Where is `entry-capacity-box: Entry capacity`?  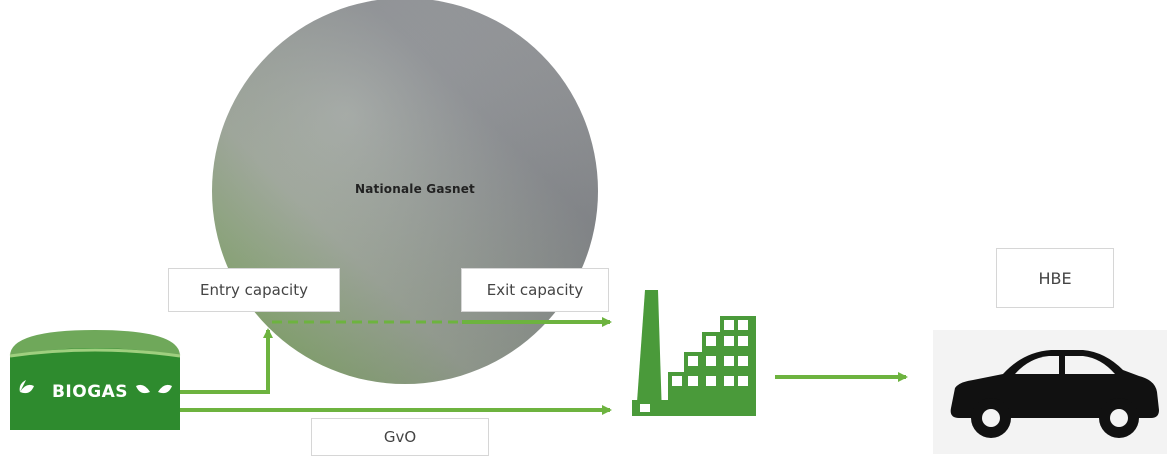
entry-capacity-box: Entry capacity is located at coordinates (254, 290).